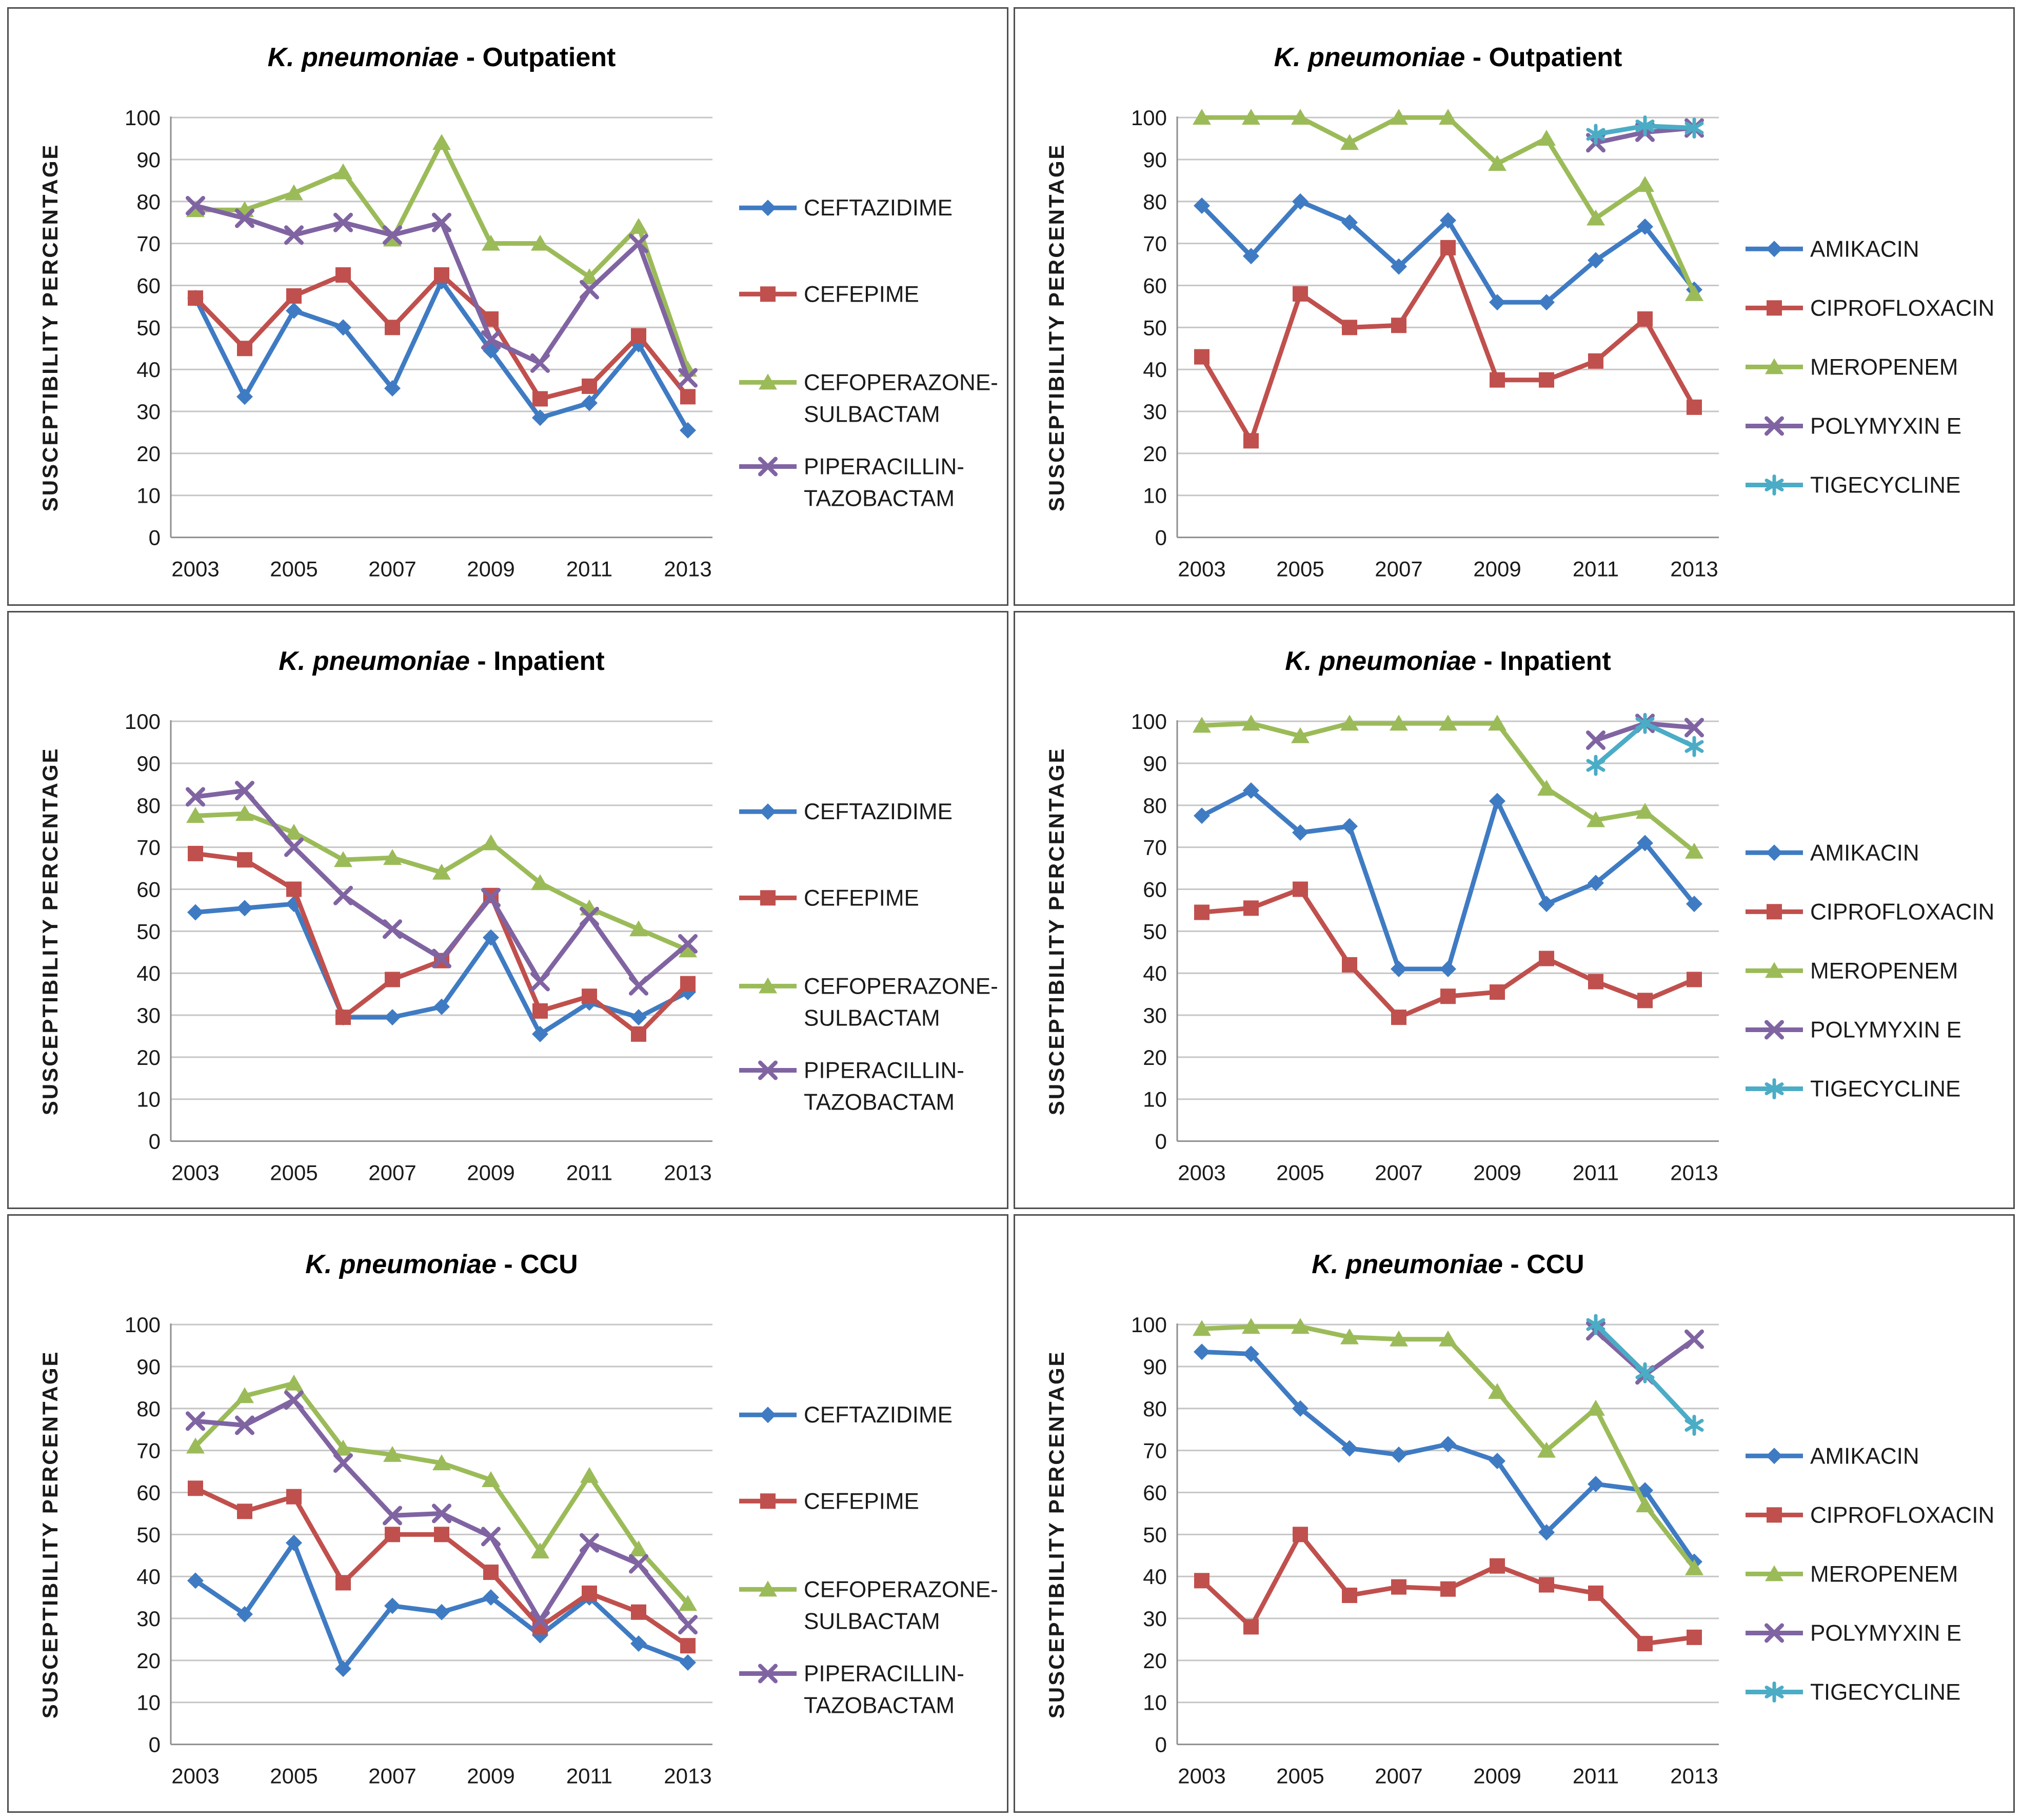 This screenshot has height=1820, width=2022. Describe the element at coordinates (392, 1172) in the screenshot. I see `x-tick-label: 2007` at that location.